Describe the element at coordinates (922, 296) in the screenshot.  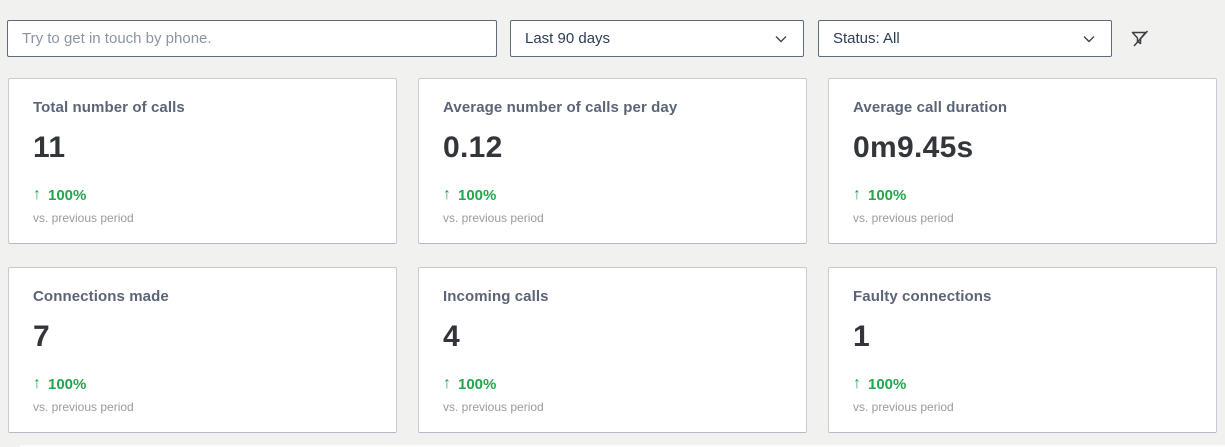
I see `card-title: Faulty connections` at that location.